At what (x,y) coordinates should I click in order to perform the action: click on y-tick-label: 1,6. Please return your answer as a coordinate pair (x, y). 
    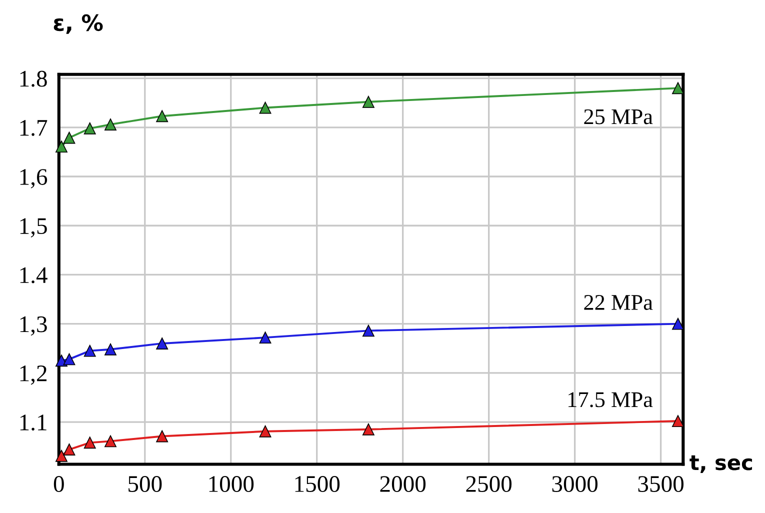
    Looking at the image, I should click on (34, 178).